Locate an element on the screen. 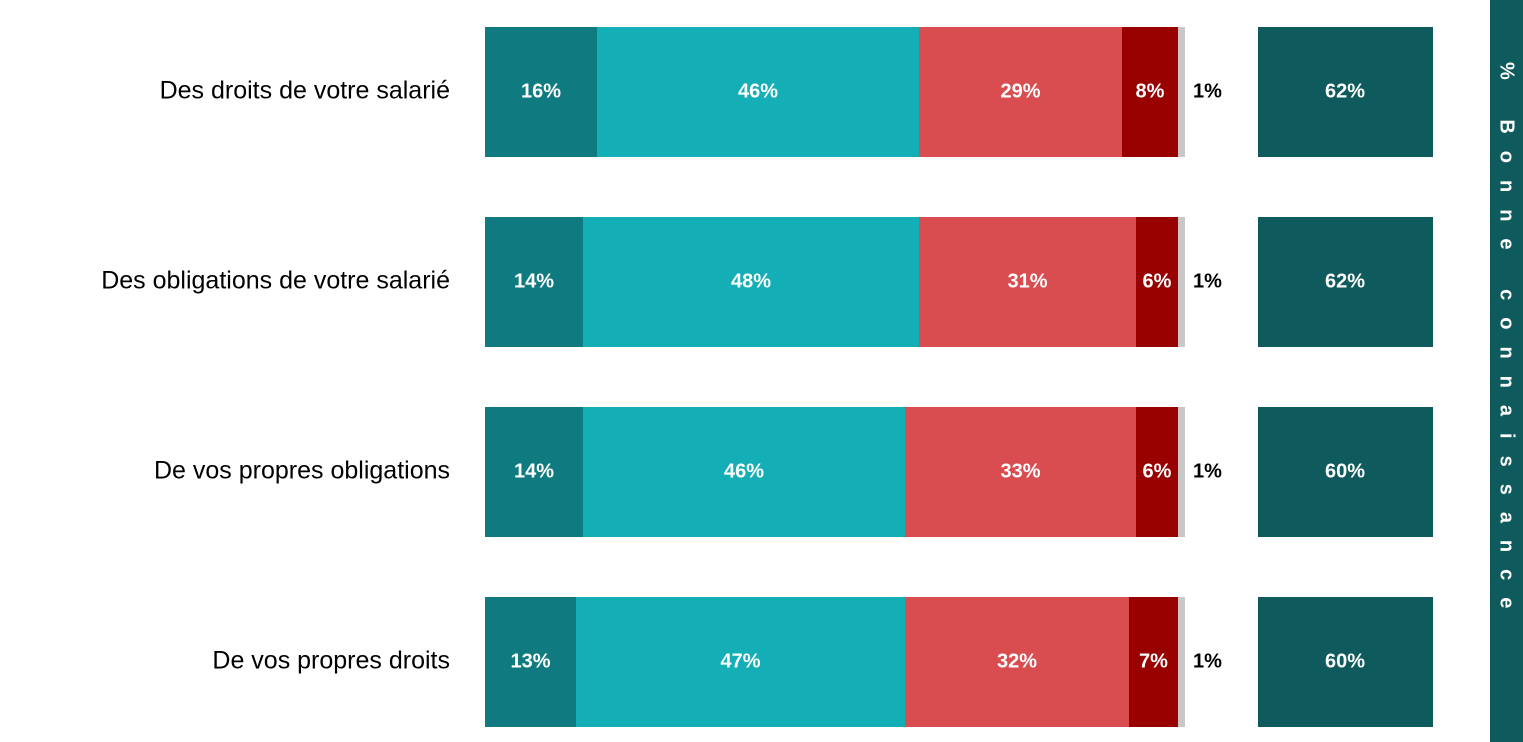 This screenshot has width=1523, height=742. value-label: 48% is located at coordinates (751, 281).